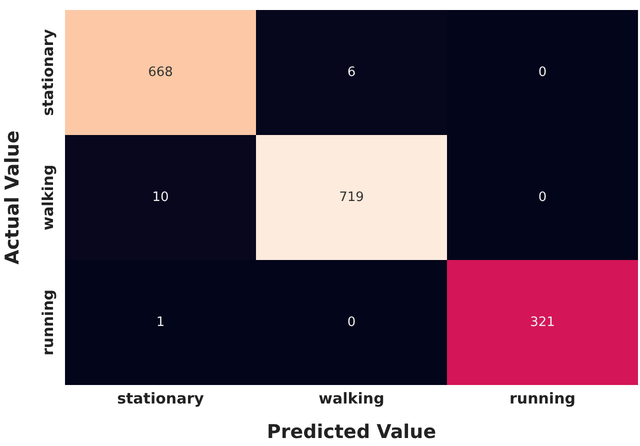 The height and width of the screenshot is (446, 640). What do you see at coordinates (351, 432) in the screenshot?
I see `x-axis-title: Predicted Value` at bounding box center [351, 432].